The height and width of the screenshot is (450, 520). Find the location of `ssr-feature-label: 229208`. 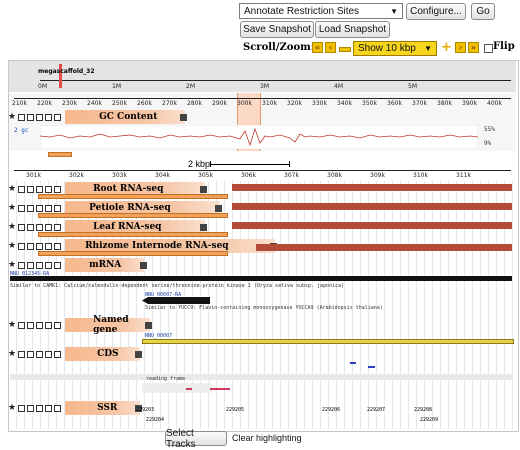

ssr-feature-label: 229208 is located at coordinates (423, 410).